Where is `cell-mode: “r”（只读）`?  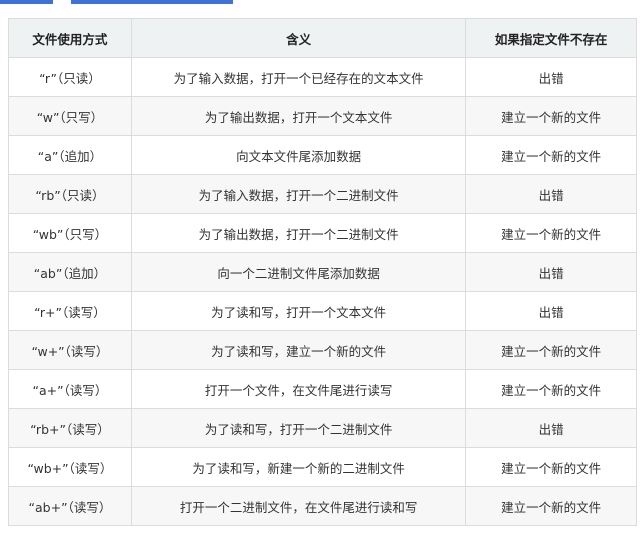 cell-mode: “r”（只读） is located at coordinates (70, 77).